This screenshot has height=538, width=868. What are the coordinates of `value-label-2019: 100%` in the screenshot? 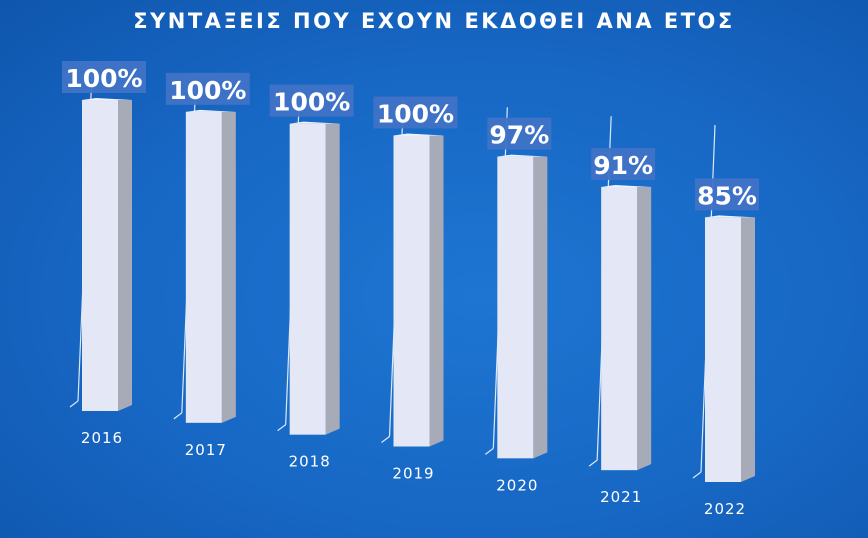 It's located at (415, 114).